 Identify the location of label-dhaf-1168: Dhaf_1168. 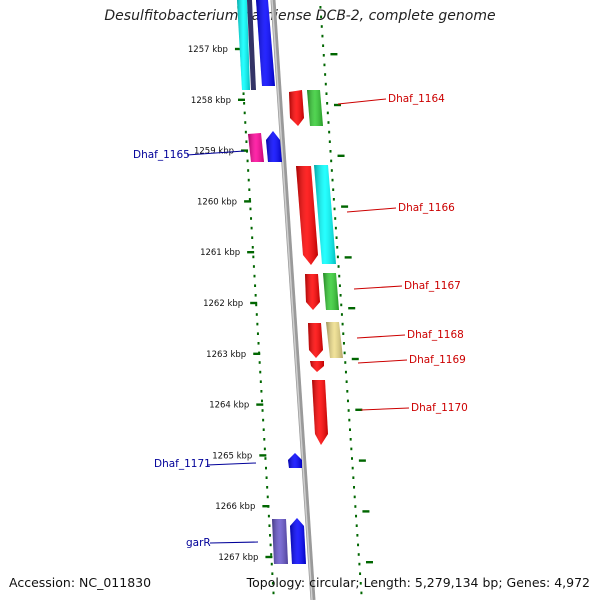
(435, 335).